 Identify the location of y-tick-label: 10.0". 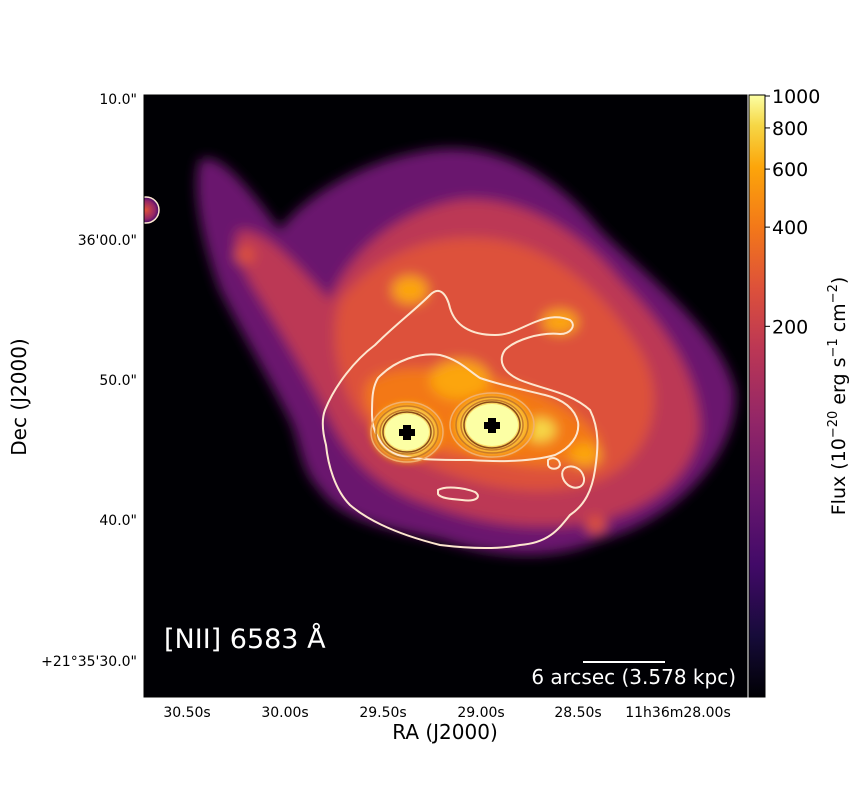
(118, 100).